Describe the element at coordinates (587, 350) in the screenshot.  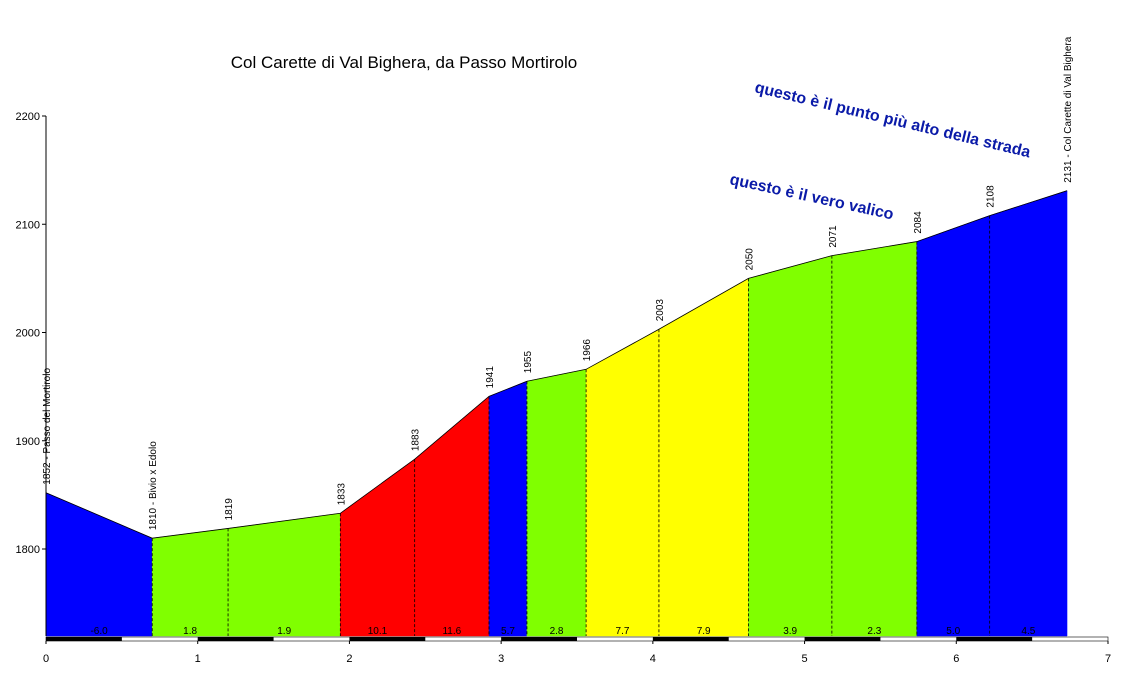
I see `elevation-label-7: 1966` at that location.